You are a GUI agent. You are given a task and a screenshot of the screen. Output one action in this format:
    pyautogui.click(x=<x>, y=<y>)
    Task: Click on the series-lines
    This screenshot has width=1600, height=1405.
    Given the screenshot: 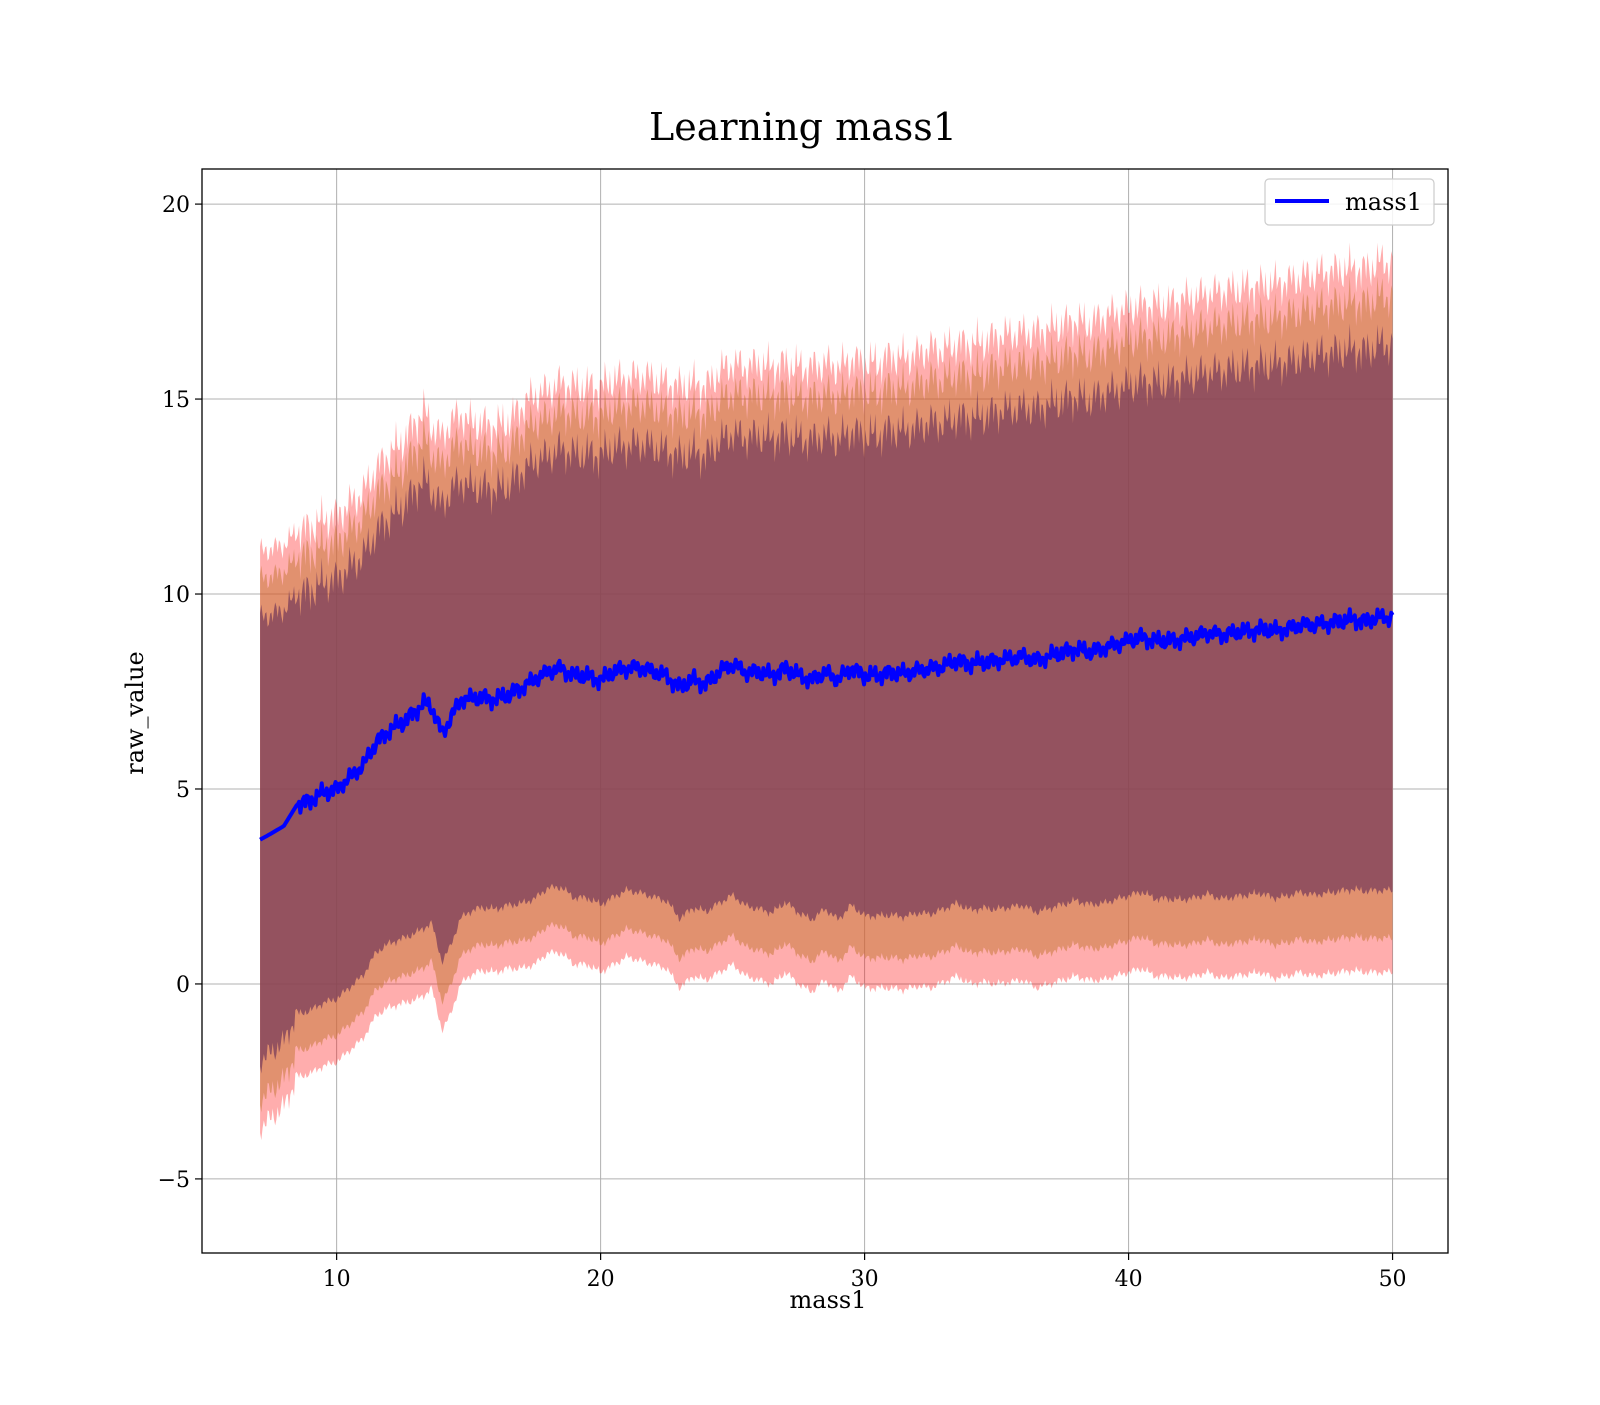 What is the action you would take?
    pyautogui.click(x=827, y=724)
    